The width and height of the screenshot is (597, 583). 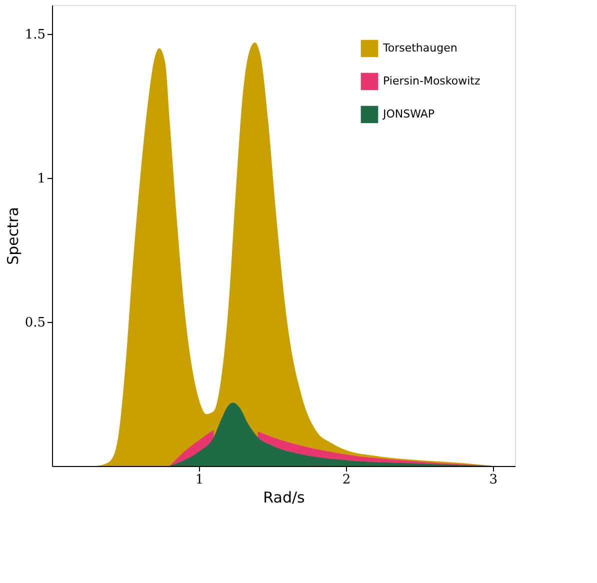 What do you see at coordinates (431, 81) in the screenshot?
I see `legend-label: Piersin-Moskowitz` at bounding box center [431, 81].